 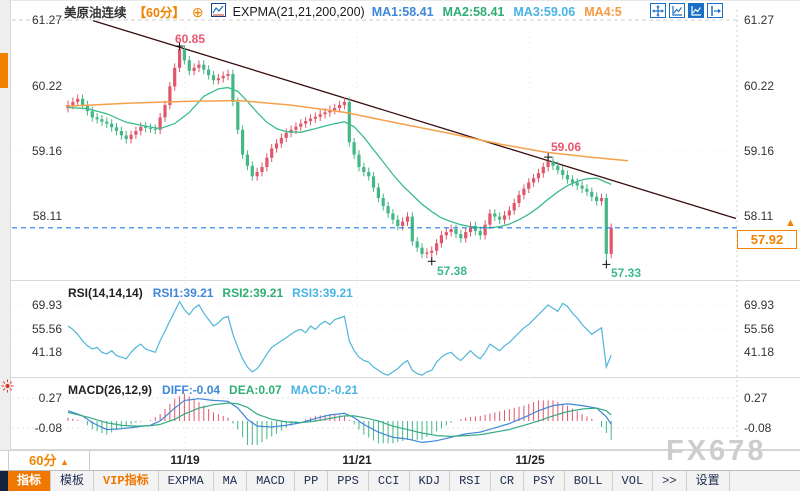 I want to click on rsi-value: RSI2:39.21, so click(x=253, y=293).